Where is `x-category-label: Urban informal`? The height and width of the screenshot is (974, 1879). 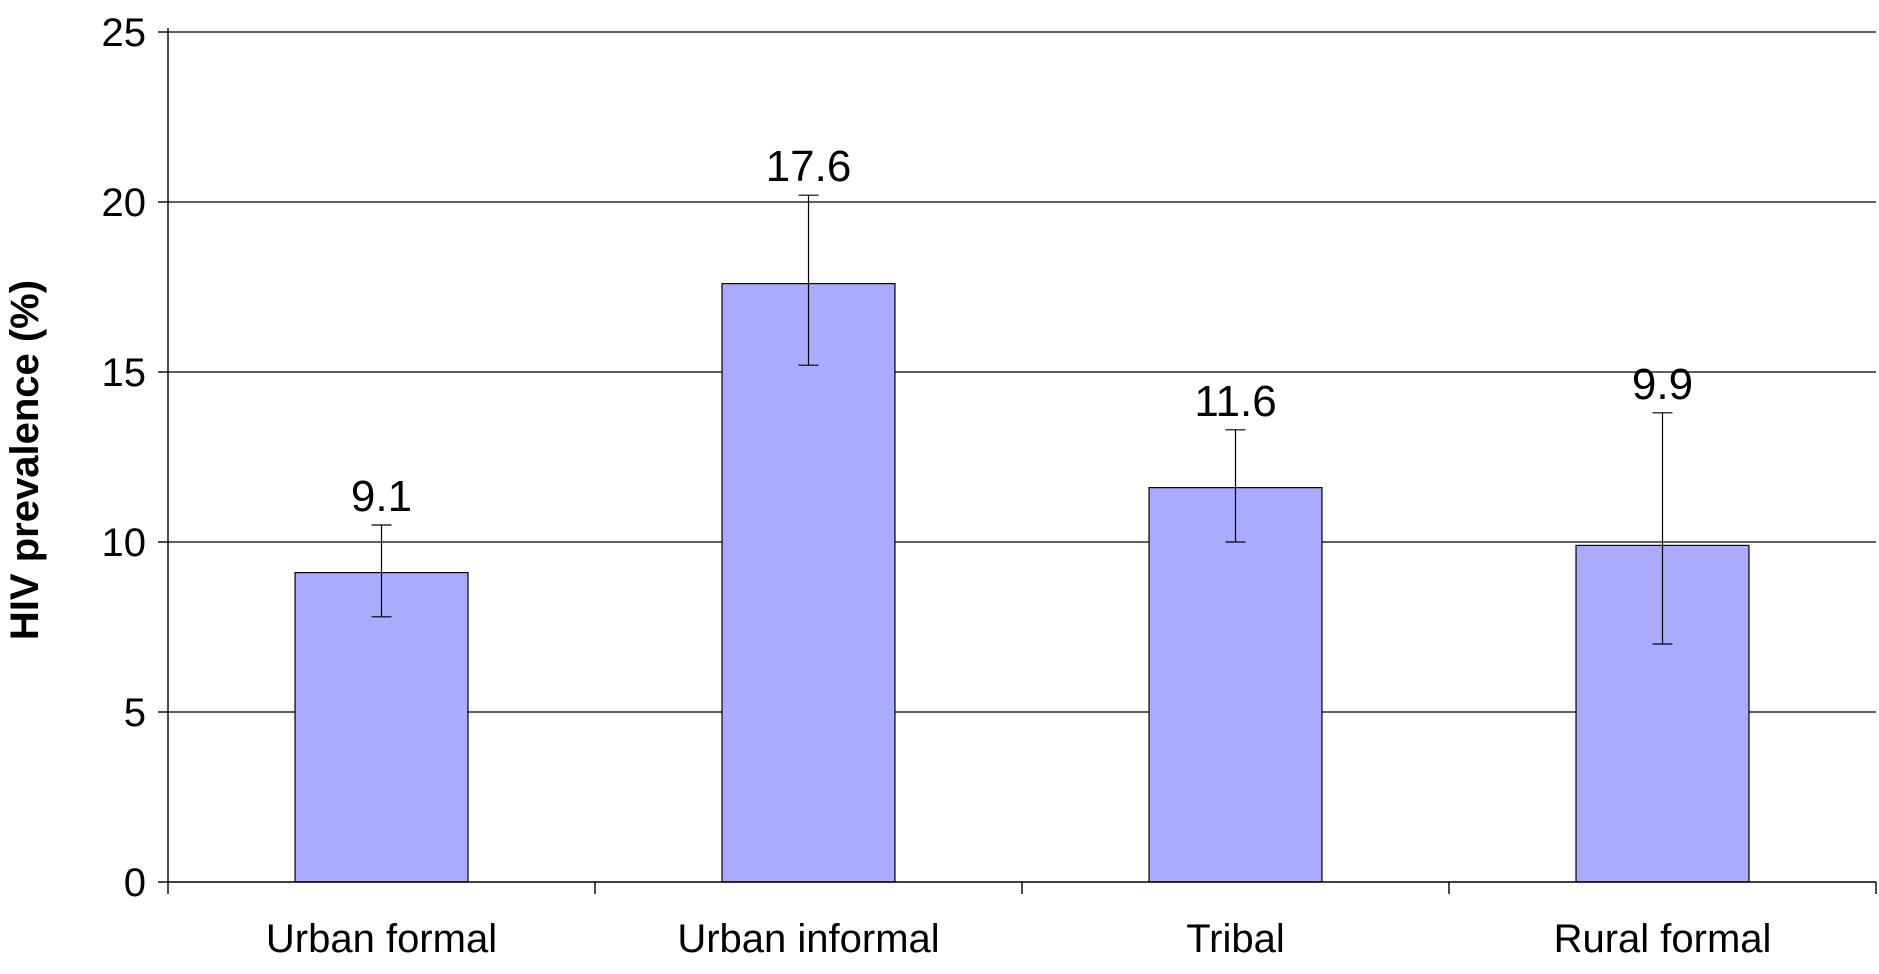 x-category-label: Urban informal is located at coordinates (808, 939).